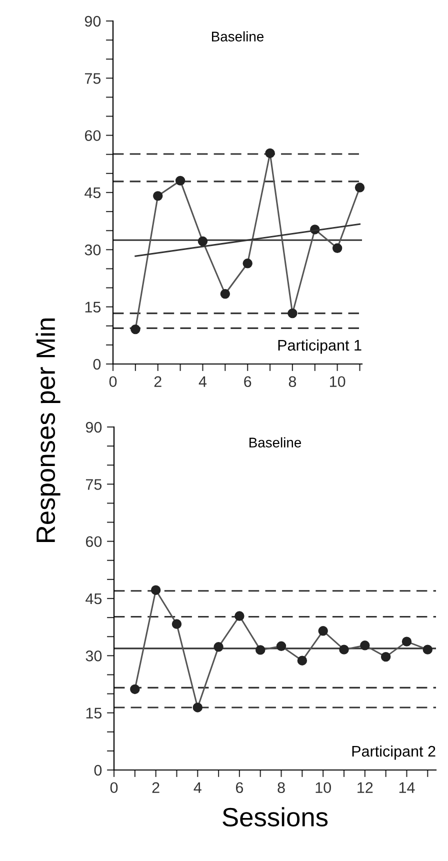  I want to click on annotation: Participant 2, so click(394, 752).